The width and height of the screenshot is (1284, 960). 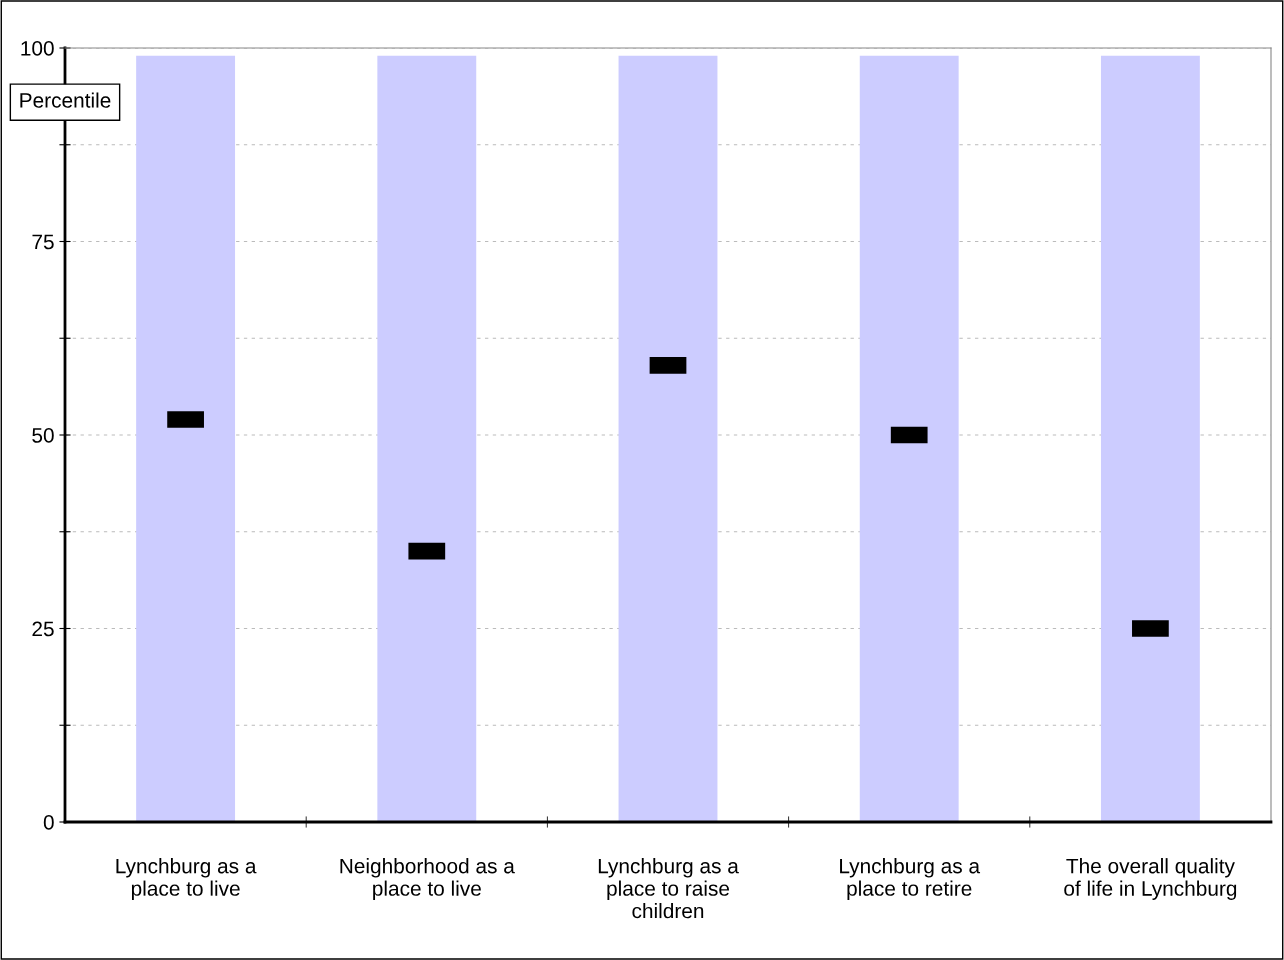 I want to click on x-tick-label: Lynchburg as a place to raise children, so click(x=668, y=888).